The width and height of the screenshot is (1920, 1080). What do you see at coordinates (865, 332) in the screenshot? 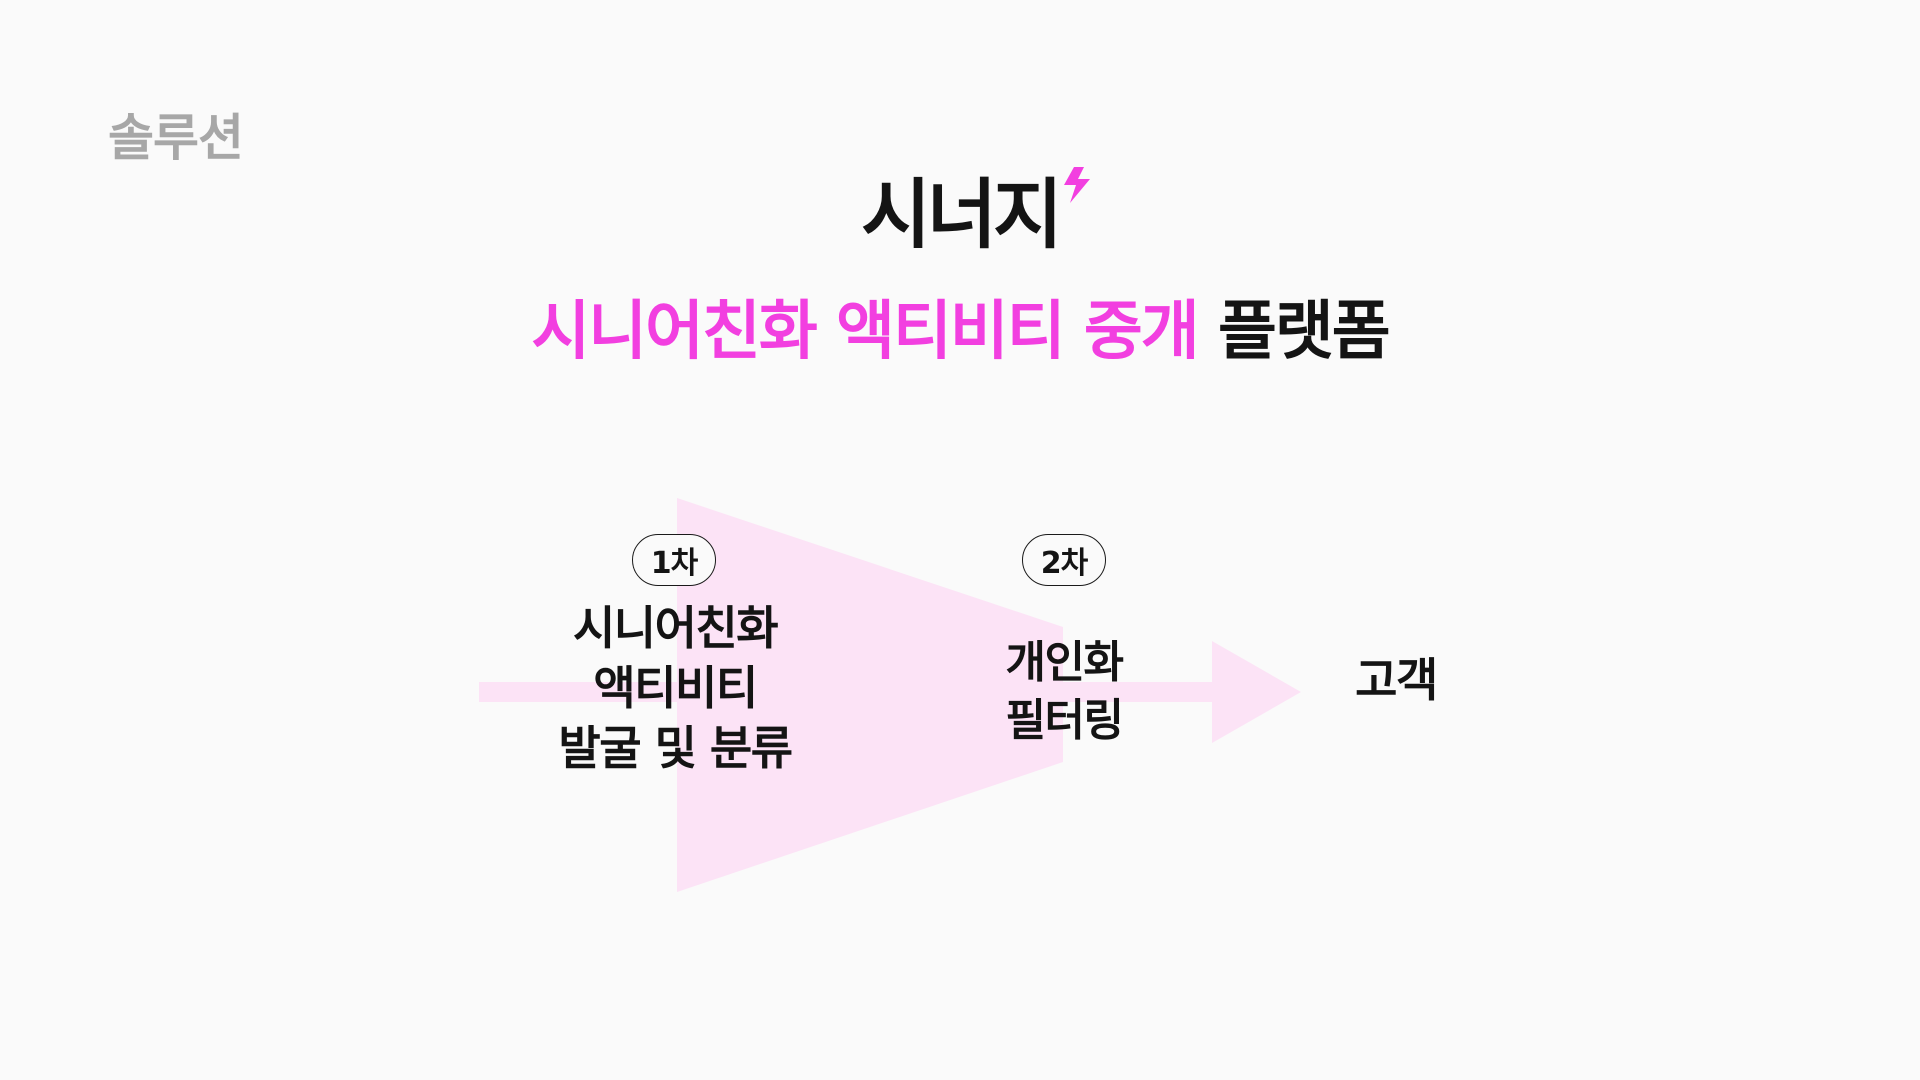
I see `headline-accent: 시니어친화 액티비티 중개` at bounding box center [865, 332].